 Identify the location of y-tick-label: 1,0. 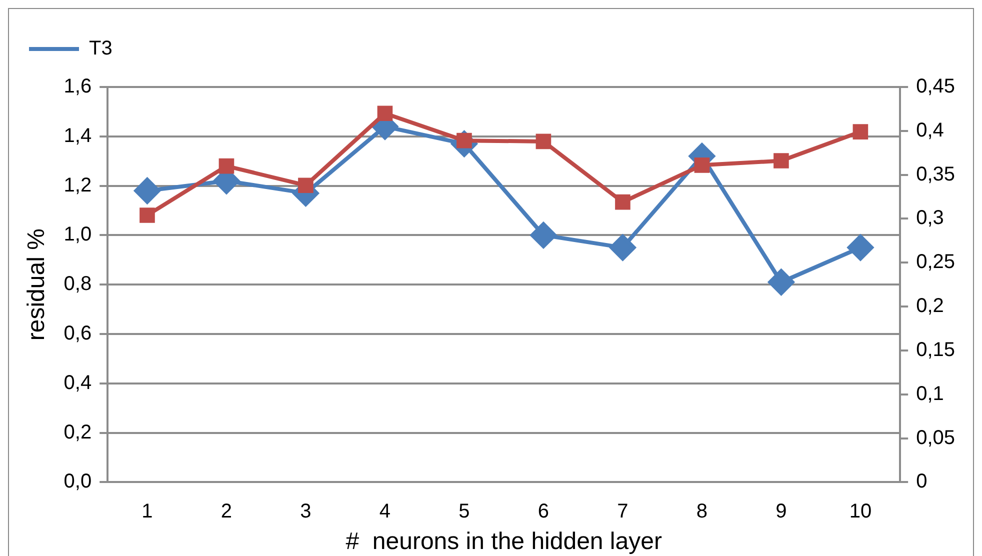
(78, 235).